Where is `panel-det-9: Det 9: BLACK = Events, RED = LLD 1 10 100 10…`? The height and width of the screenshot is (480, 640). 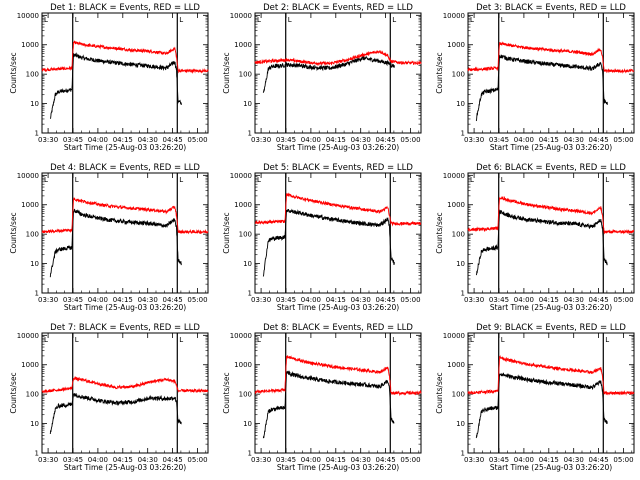
panel-det-9: Det 9: BLACK = Events, RED = LLD 1 10 100 10… is located at coordinates (535, 397).